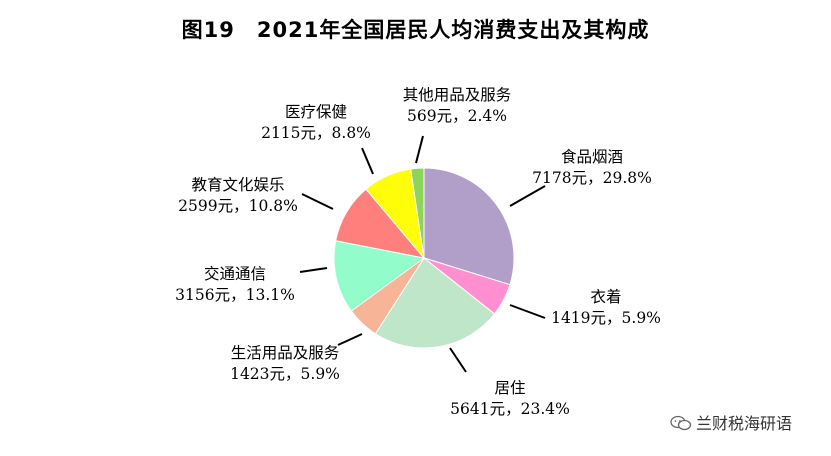 The width and height of the screenshot is (831, 456). I want to click on watermark: 兰财税海研语, so click(731, 422).